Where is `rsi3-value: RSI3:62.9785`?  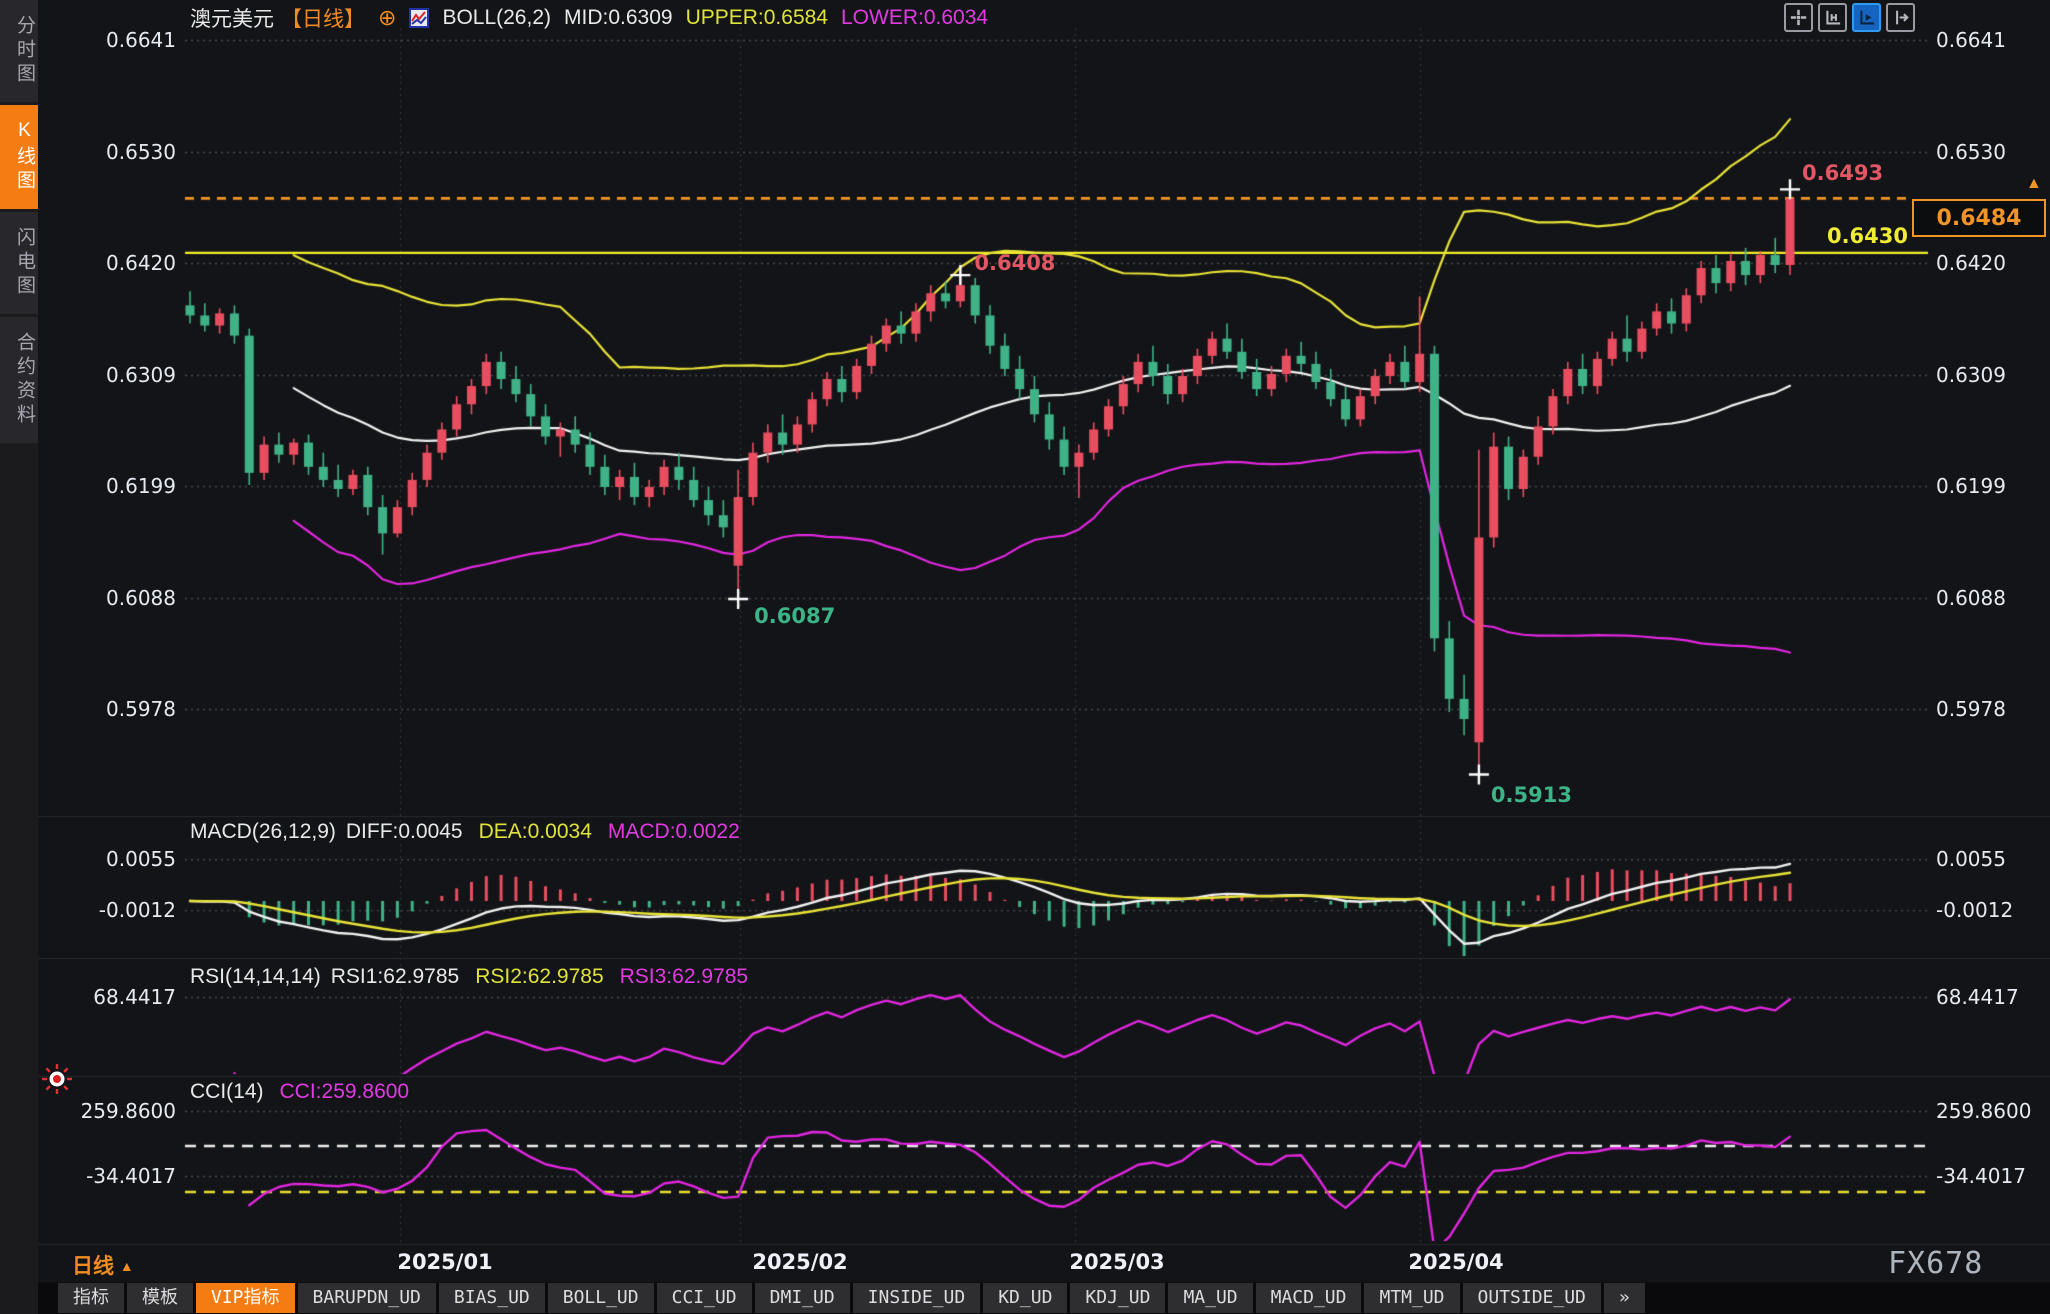
rsi3-value: RSI3:62.9785 is located at coordinates (684, 976).